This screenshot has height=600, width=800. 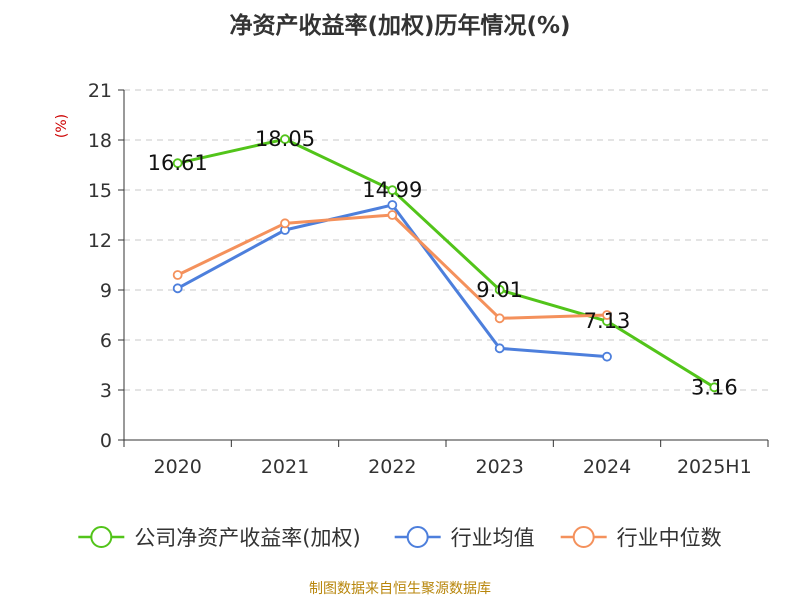 I want to click on data-label: 18.05, so click(x=285, y=139).